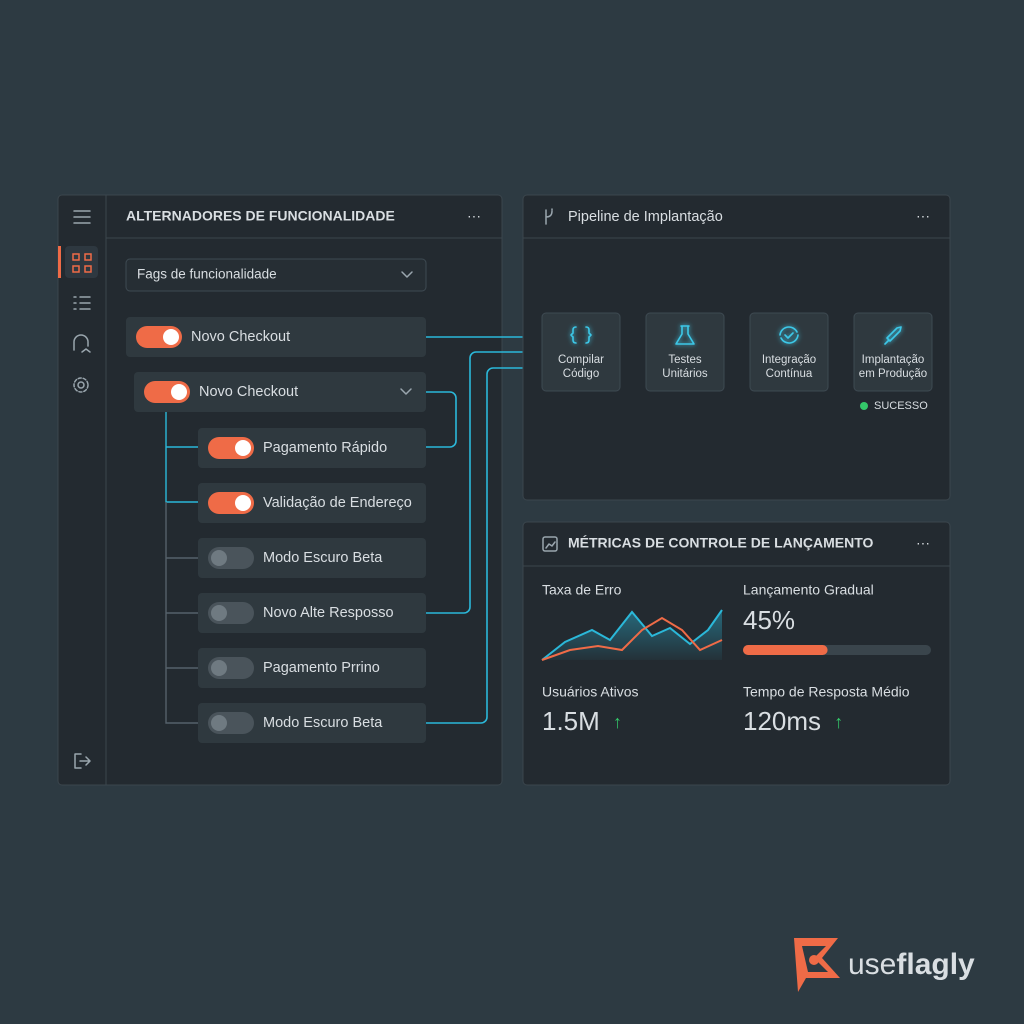  Describe the element at coordinates (808, 590) in the screenshot. I see `metric-label: Lançamento Gradual` at that location.